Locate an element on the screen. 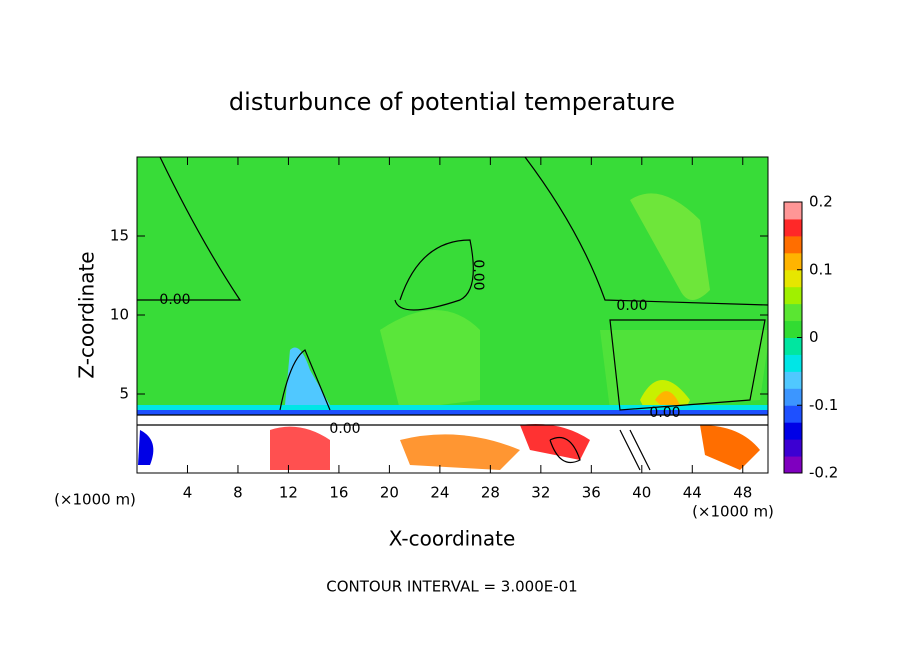 Image resolution: width=904 pixels, height=654 pixels. x-tick-label: 48 is located at coordinates (742, 493).